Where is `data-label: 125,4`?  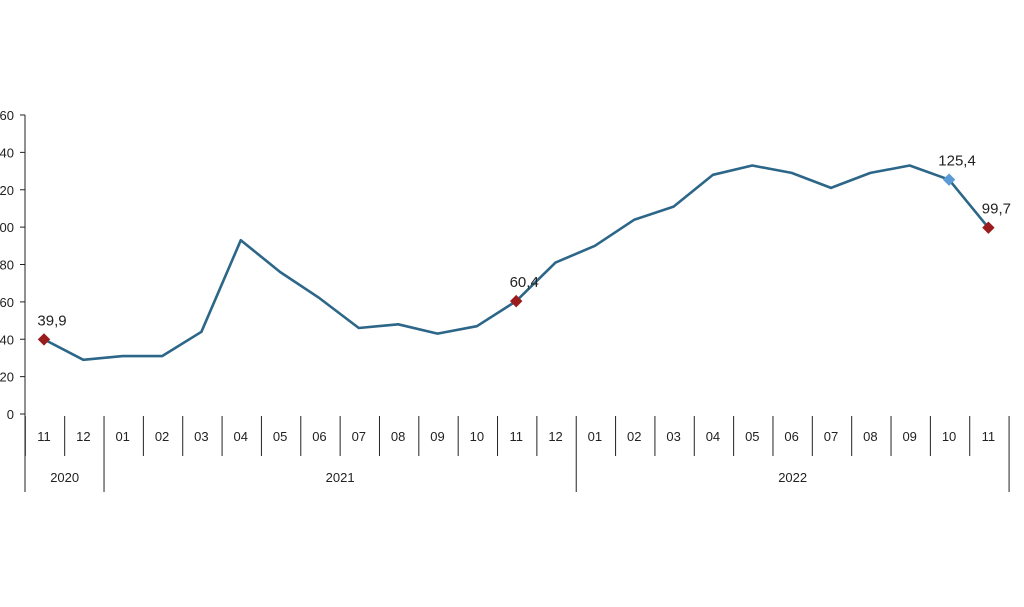 data-label: 125,4 is located at coordinates (957, 161).